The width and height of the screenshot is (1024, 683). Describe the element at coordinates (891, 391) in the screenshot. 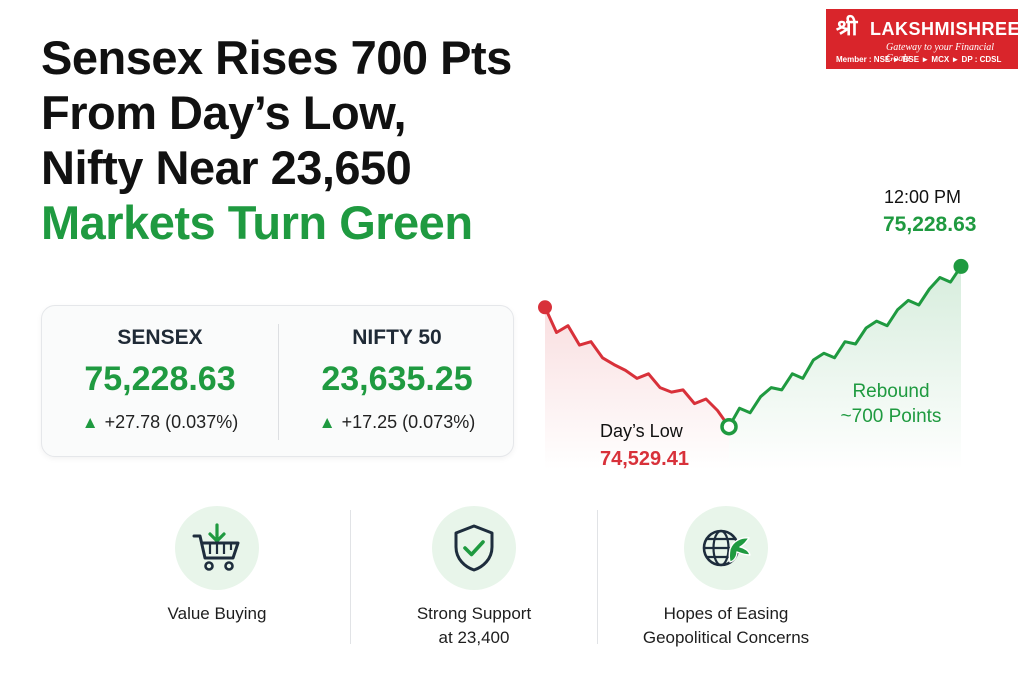

I see `rebound-annotation-line-1: Rebound` at that location.